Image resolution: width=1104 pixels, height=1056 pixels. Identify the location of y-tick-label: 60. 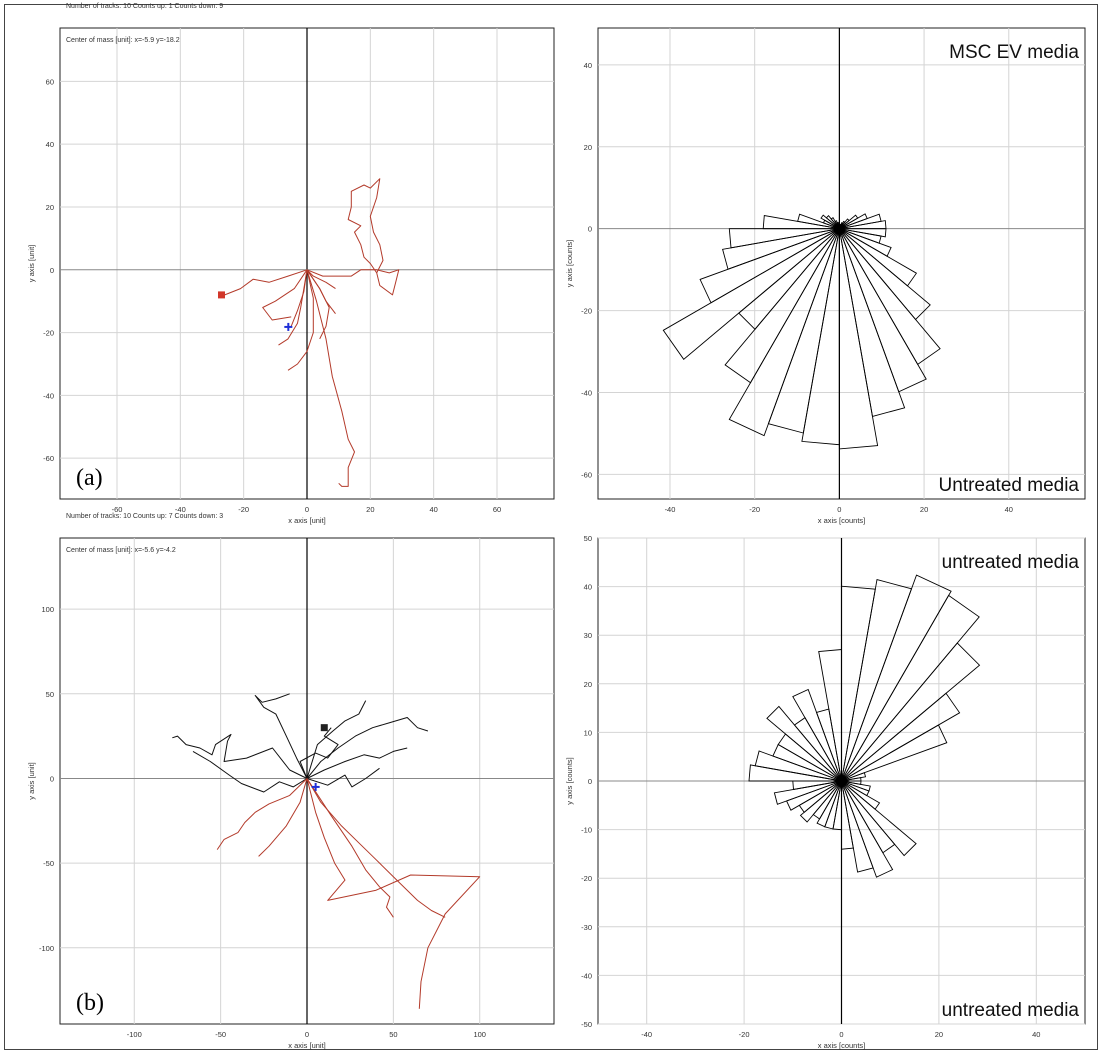
(50, 81).